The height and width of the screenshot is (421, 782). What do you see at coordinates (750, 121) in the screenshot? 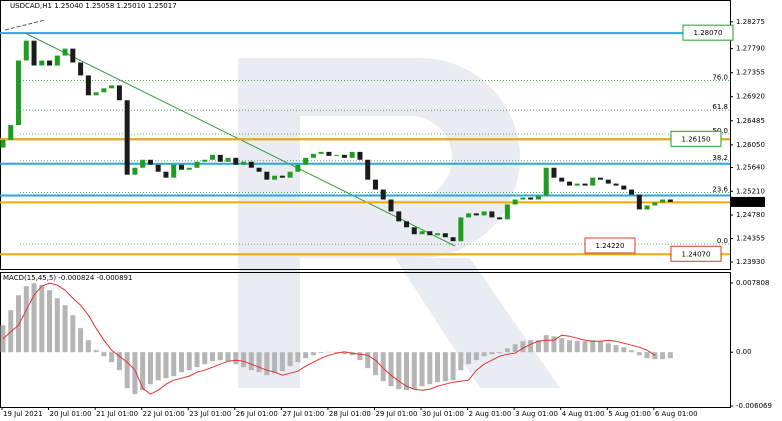
I see `y-tick-label: 1.26485` at bounding box center [750, 121].